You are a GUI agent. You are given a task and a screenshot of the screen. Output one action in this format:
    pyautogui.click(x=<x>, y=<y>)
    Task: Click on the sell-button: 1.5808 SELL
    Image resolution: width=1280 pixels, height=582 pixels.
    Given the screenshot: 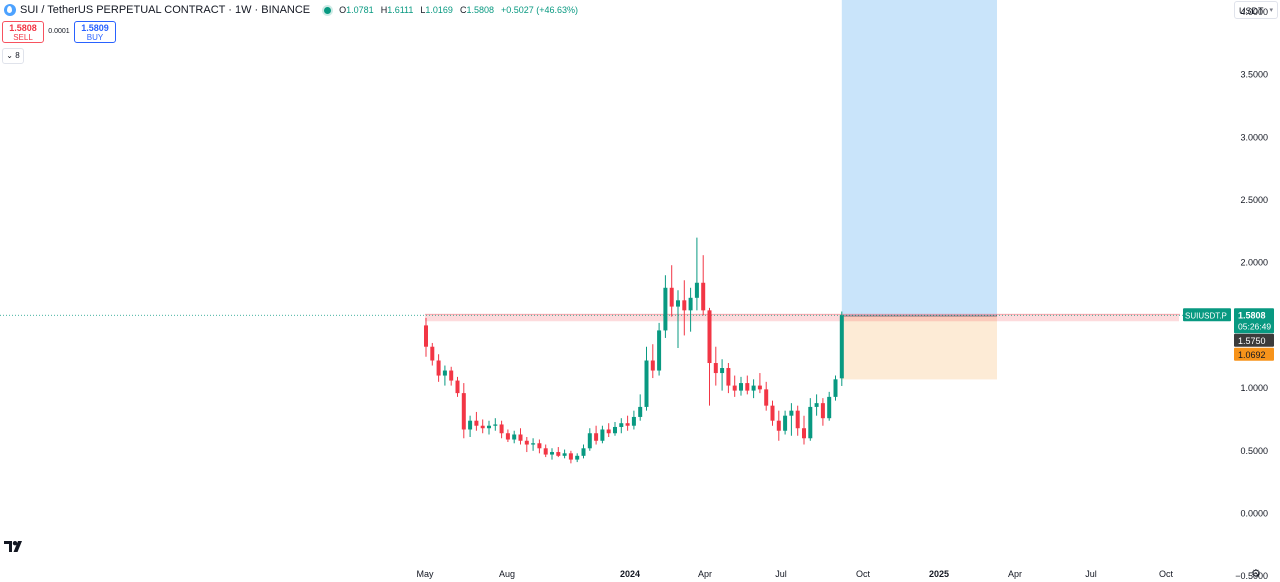 What is the action you would take?
    pyautogui.click(x=23, y=32)
    